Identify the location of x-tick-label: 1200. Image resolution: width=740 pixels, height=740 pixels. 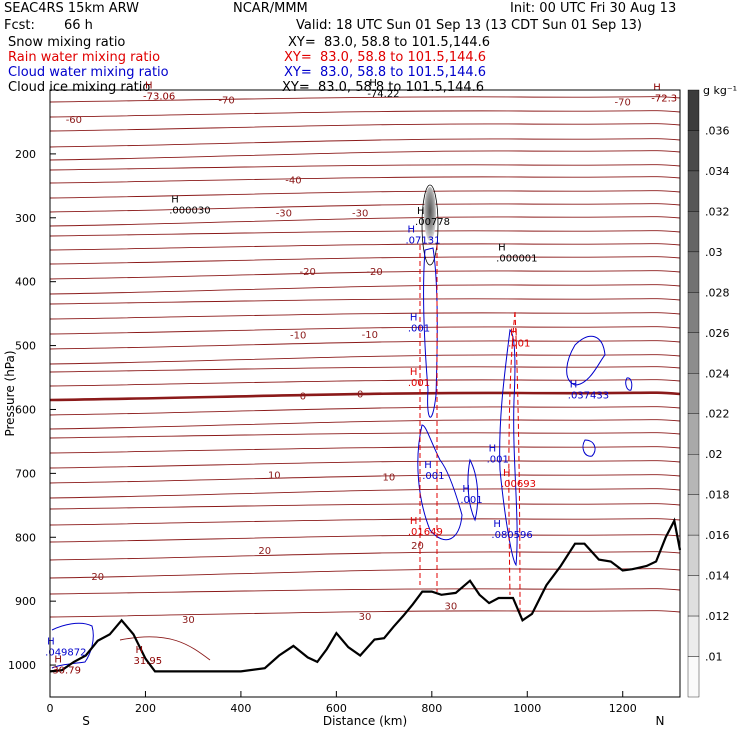
(623, 708).